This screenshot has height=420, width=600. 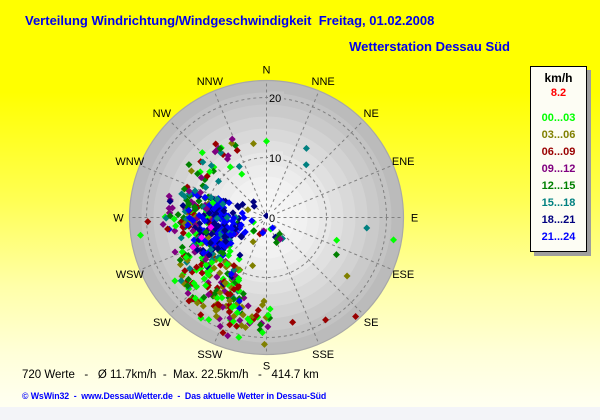 I want to click on compass-label: S, so click(x=266, y=367).